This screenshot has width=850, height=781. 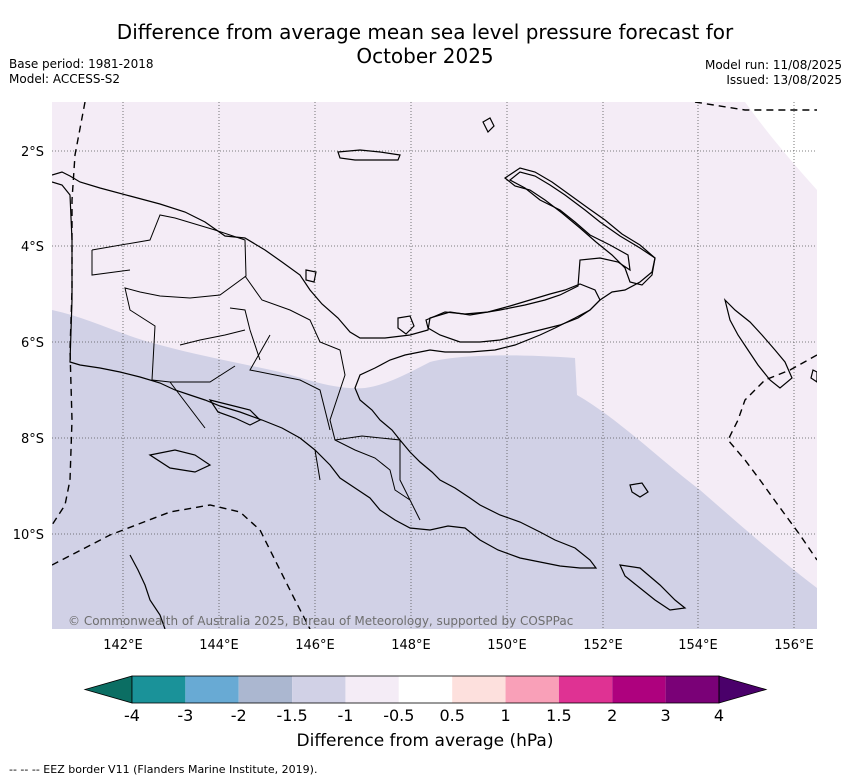 I want to click on colorbar-tick-label: 0.5, so click(x=452, y=715).